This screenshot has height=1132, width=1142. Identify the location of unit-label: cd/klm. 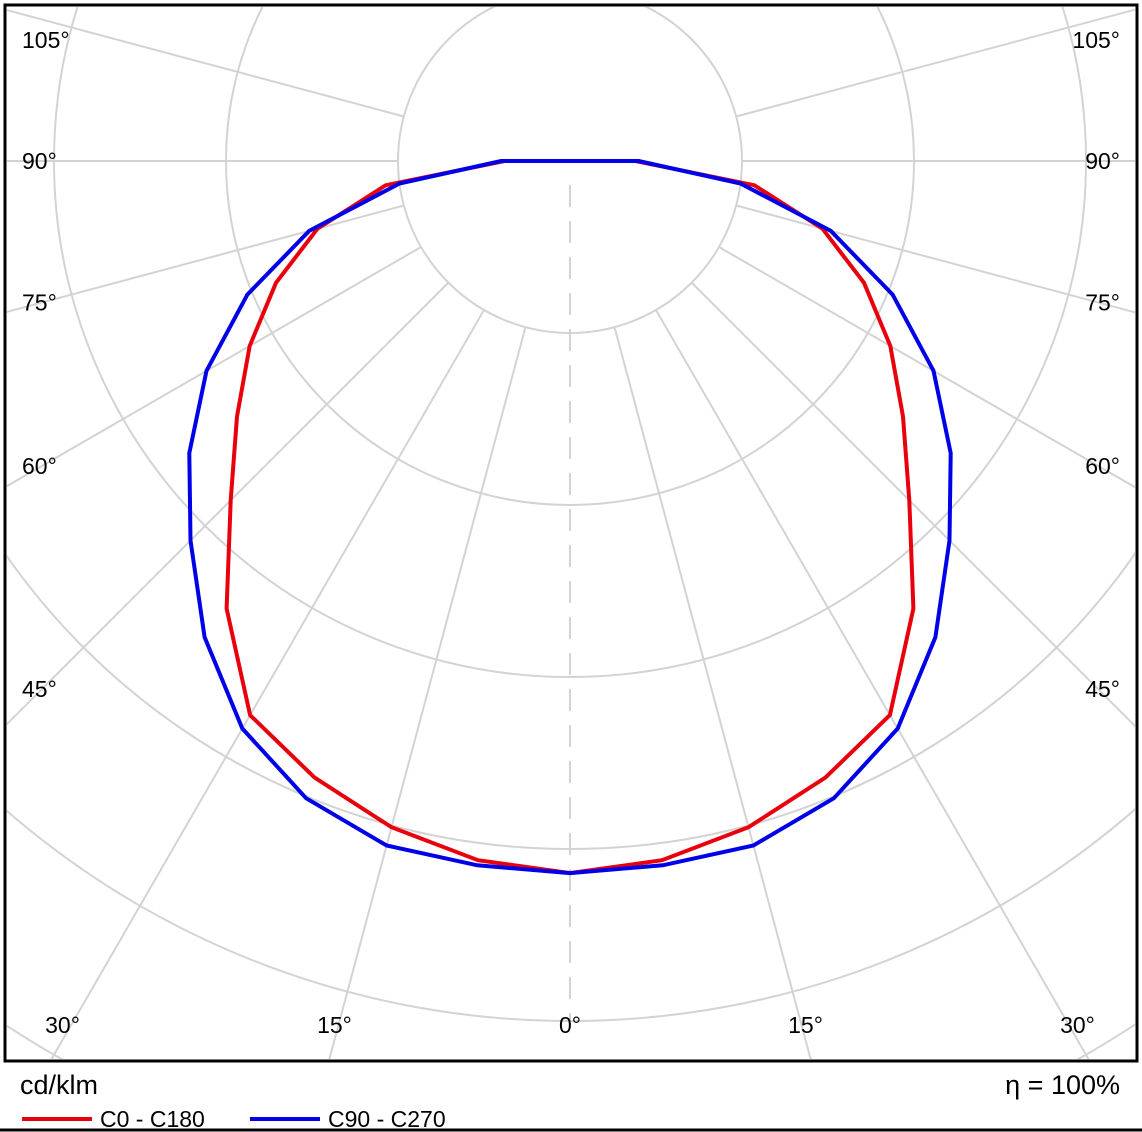
(59, 1085).